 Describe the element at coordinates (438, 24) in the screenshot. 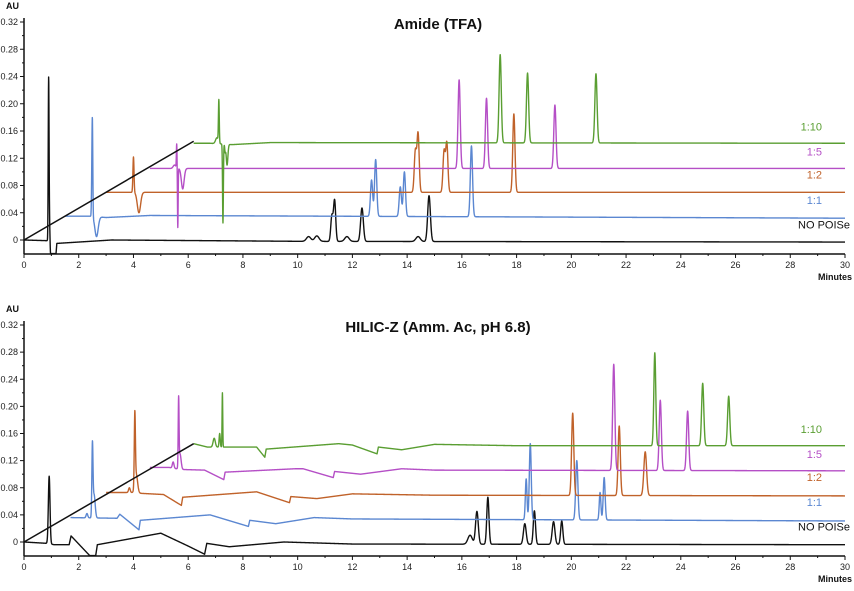

I see `chart-title: Amide (TFA)` at that location.